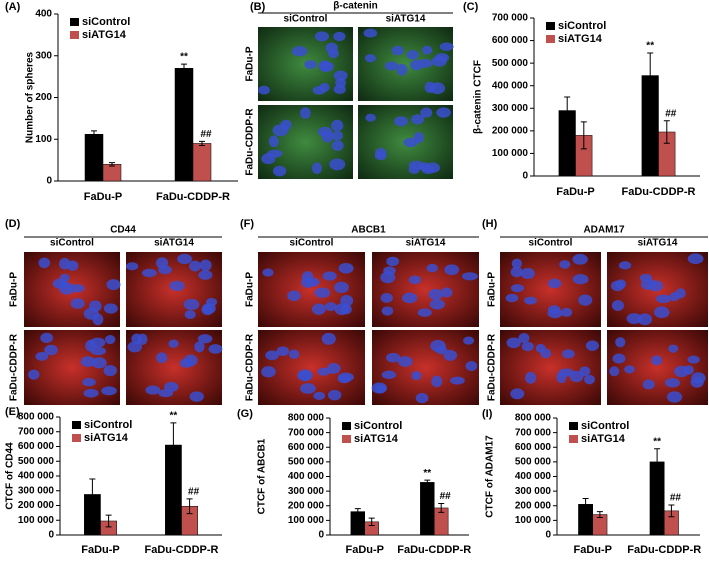 The height and width of the screenshot is (575, 709). What do you see at coordinates (446, 496) in the screenshot?
I see `significance-label: ##` at bounding box center [446, 496].